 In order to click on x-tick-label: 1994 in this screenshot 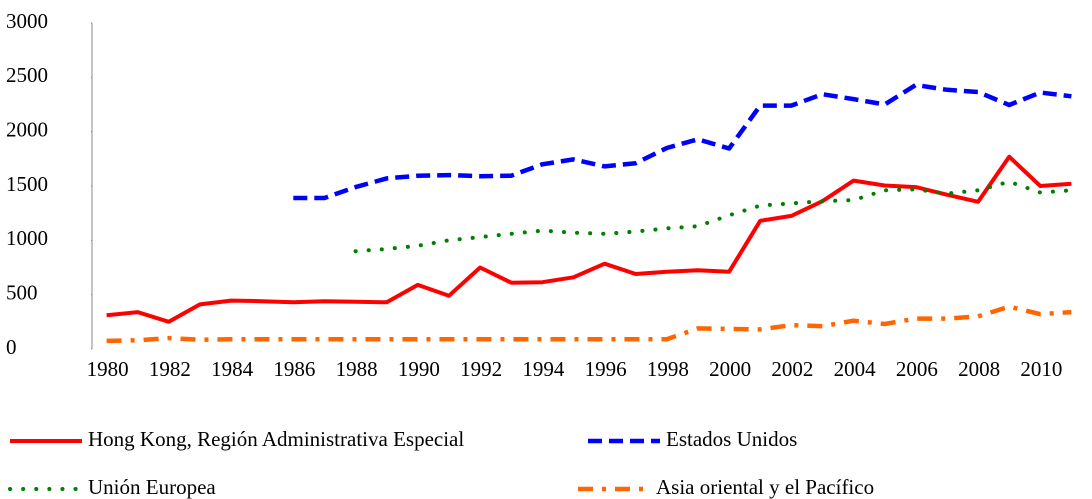, I will do `click(543, 369)`.